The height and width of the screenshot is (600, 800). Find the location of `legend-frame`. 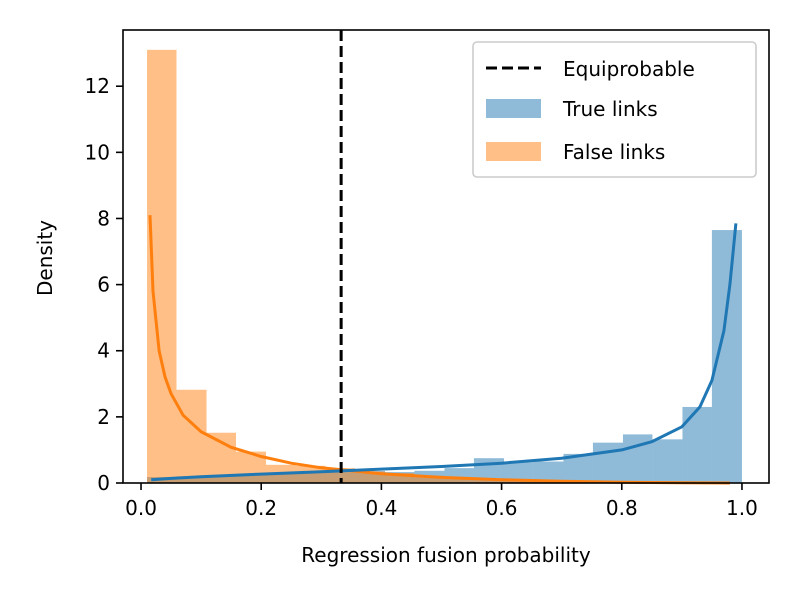

legend-frame is located at coordinates (614, 109).